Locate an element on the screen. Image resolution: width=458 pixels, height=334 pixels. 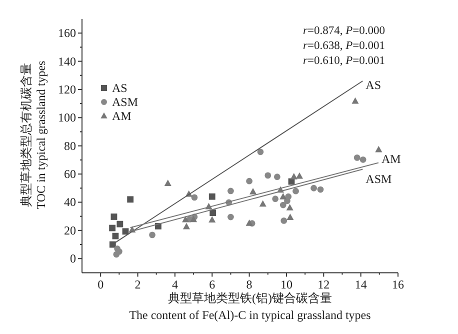
y-tick-label: 40 is located at coordinates (70, 202).